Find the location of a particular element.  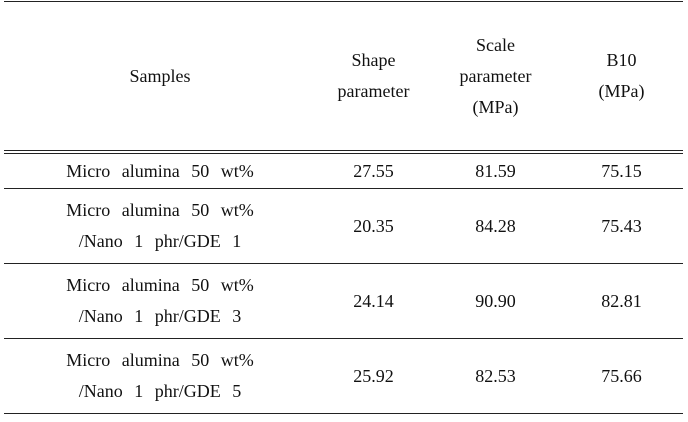

sample-line2: /Nano 1 phr/GDE 1 is located at coordinates (160, 241).